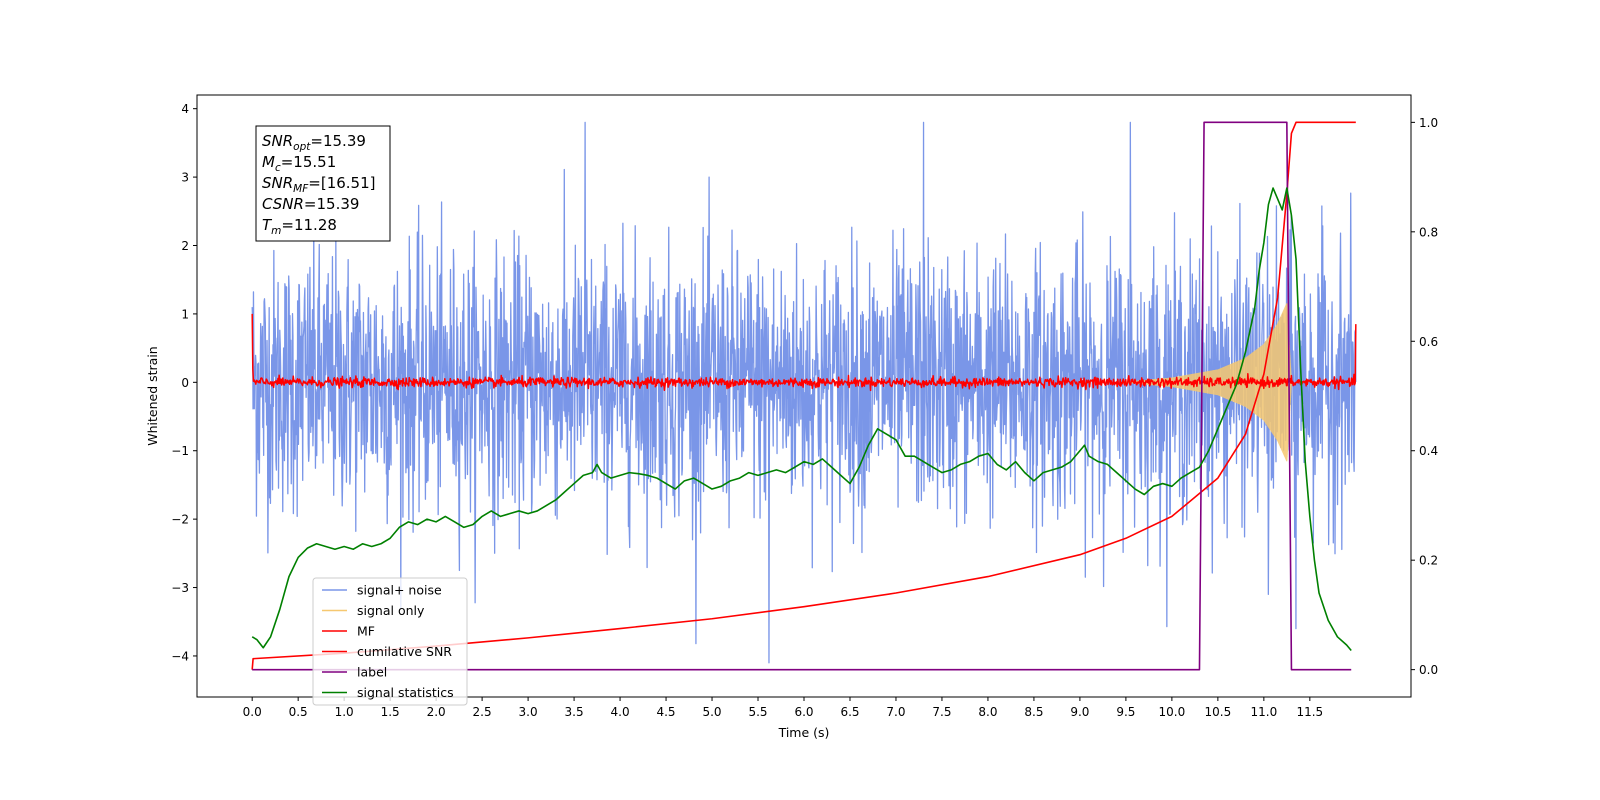  I want to click on legend-item-label: label, so click(354, 672).